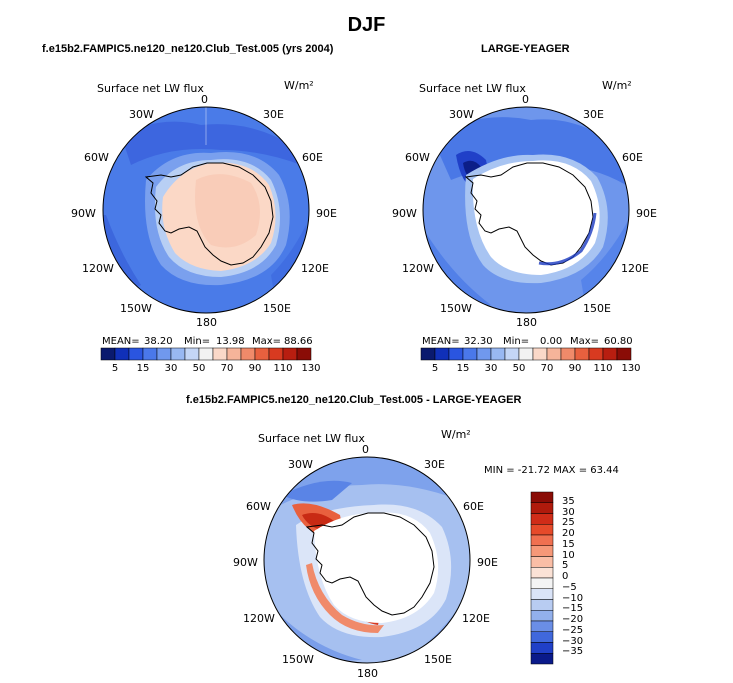 This screenshot has height=683, width=733. I want to click on panel-1-min-value: 13.98, so click(230, 341).